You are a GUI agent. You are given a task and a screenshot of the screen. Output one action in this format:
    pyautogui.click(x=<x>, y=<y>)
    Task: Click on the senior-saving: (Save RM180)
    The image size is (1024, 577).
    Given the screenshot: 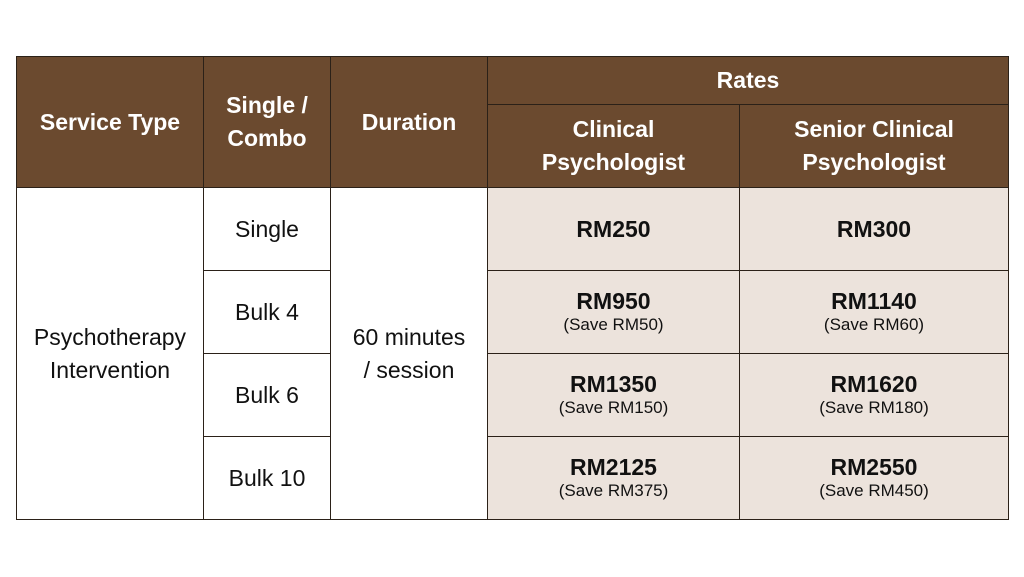 What is the action you would take?
    pyautogui.click(x=874, y=407)
    